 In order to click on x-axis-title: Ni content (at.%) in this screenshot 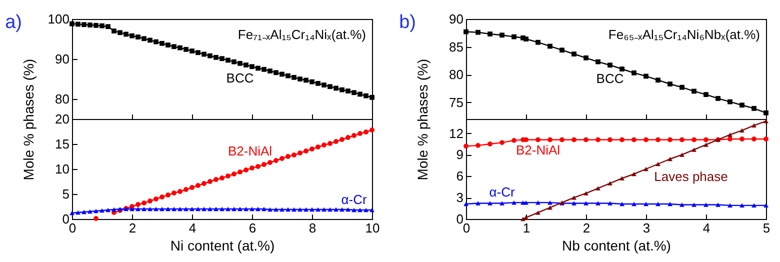, I will do `click(222, 246)`.